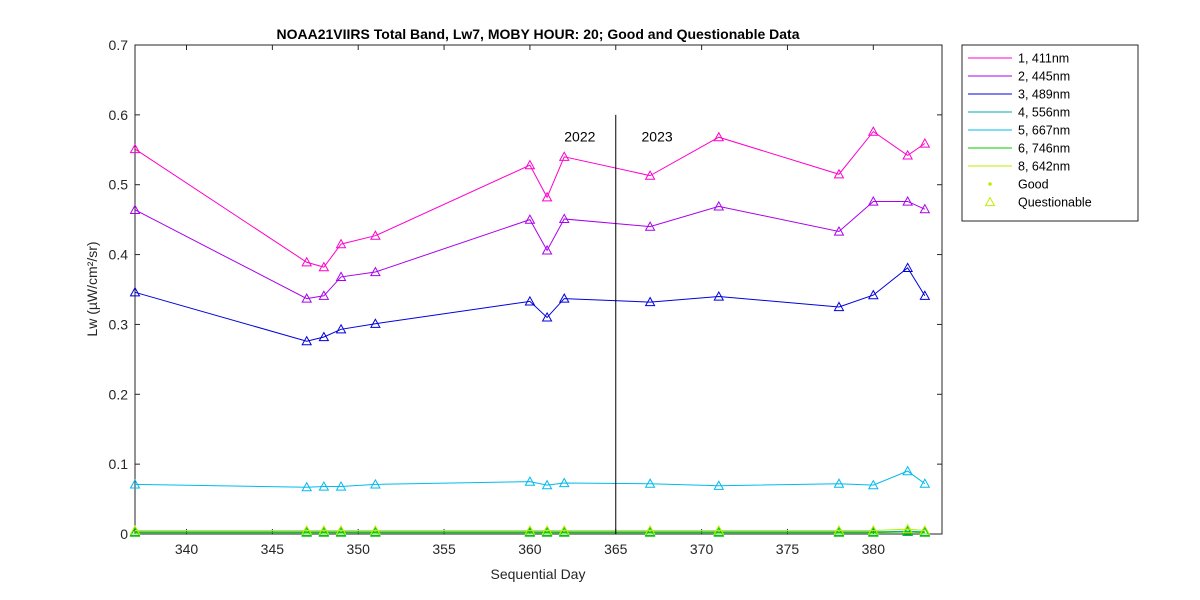 The image size is (1200, 600). What do you see at coordinates (119, 115) in the screenshot?
I see `y-tick-label: 0.6` at bounding box center [119, 115].